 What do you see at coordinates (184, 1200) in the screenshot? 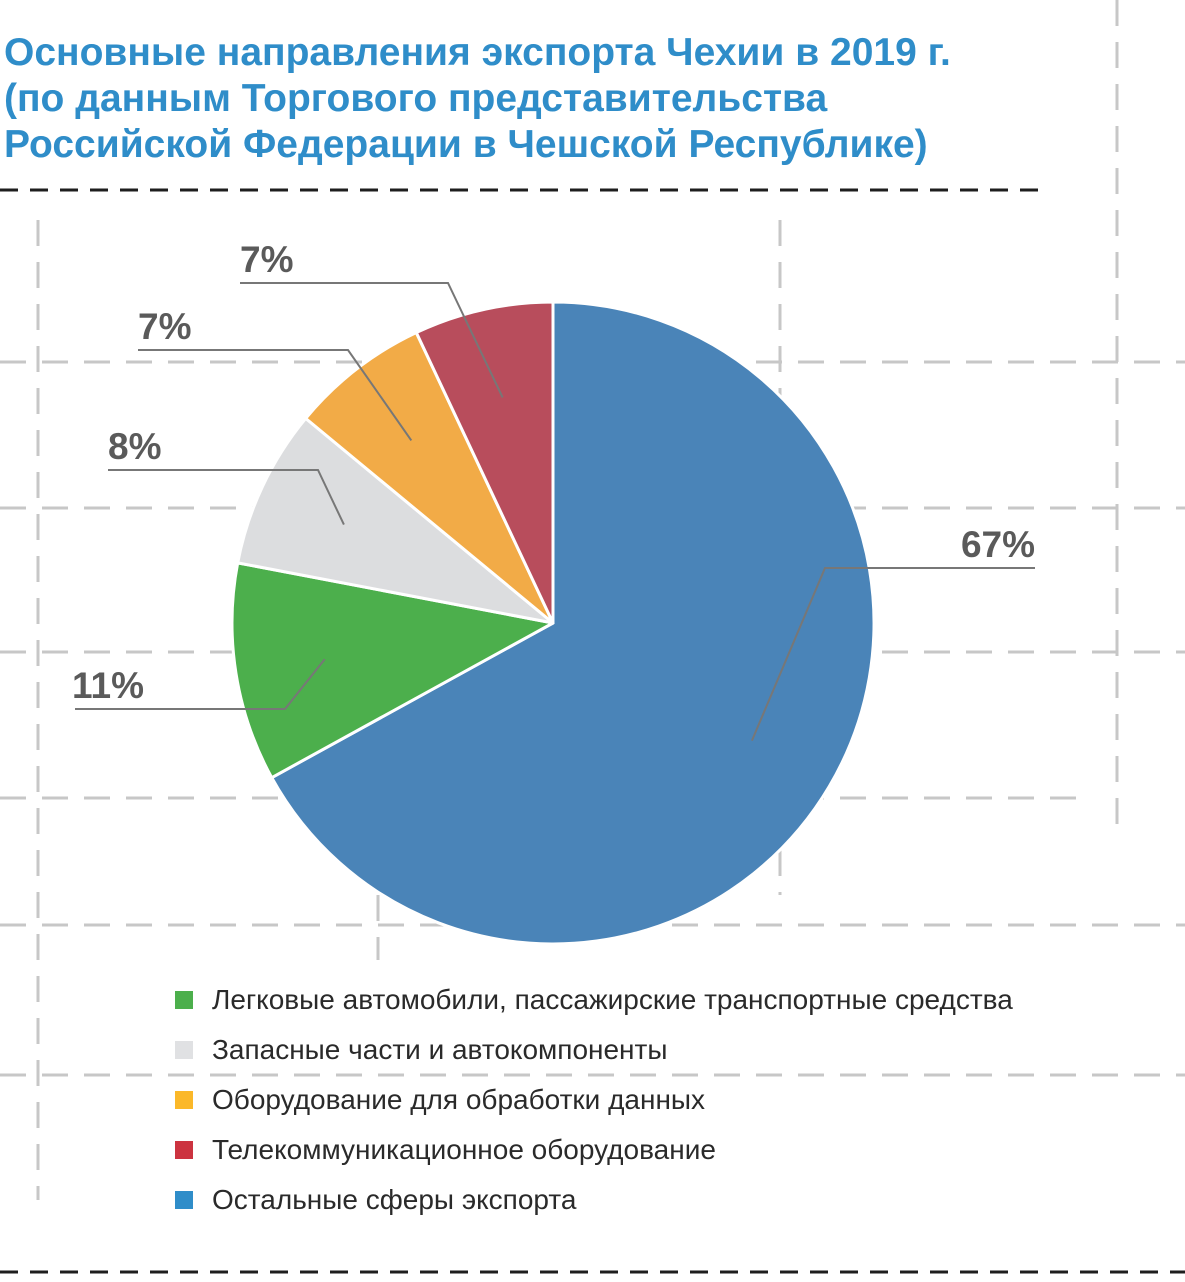
I see `legend-swatch-other` at bounding box center [184, 1200].